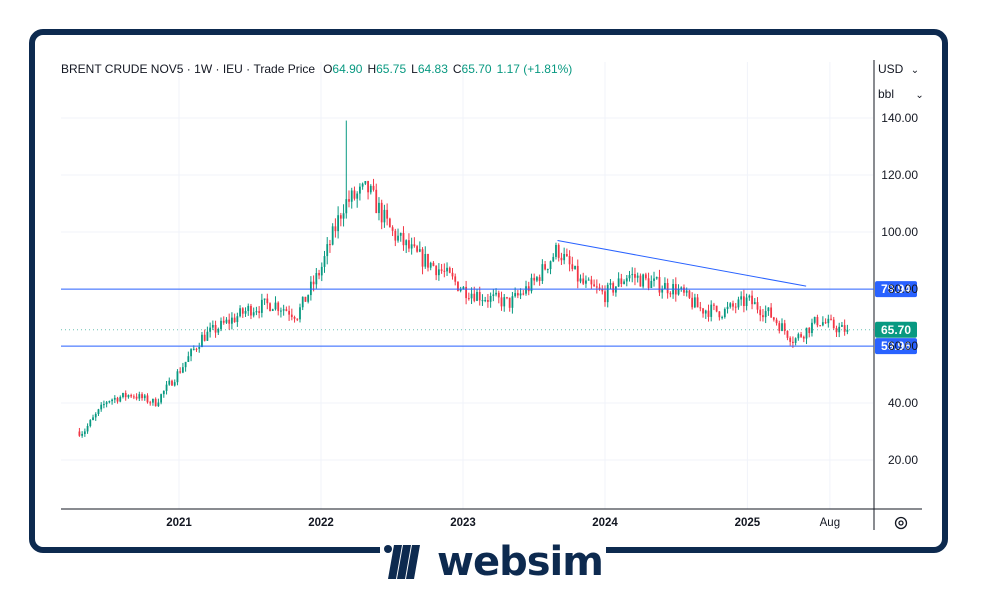 The width and height of the screenshot is (983, 591). Describe the element at coordinates (748, 523) in the screenshot. I see `x-tick-label: 2025` at that location.